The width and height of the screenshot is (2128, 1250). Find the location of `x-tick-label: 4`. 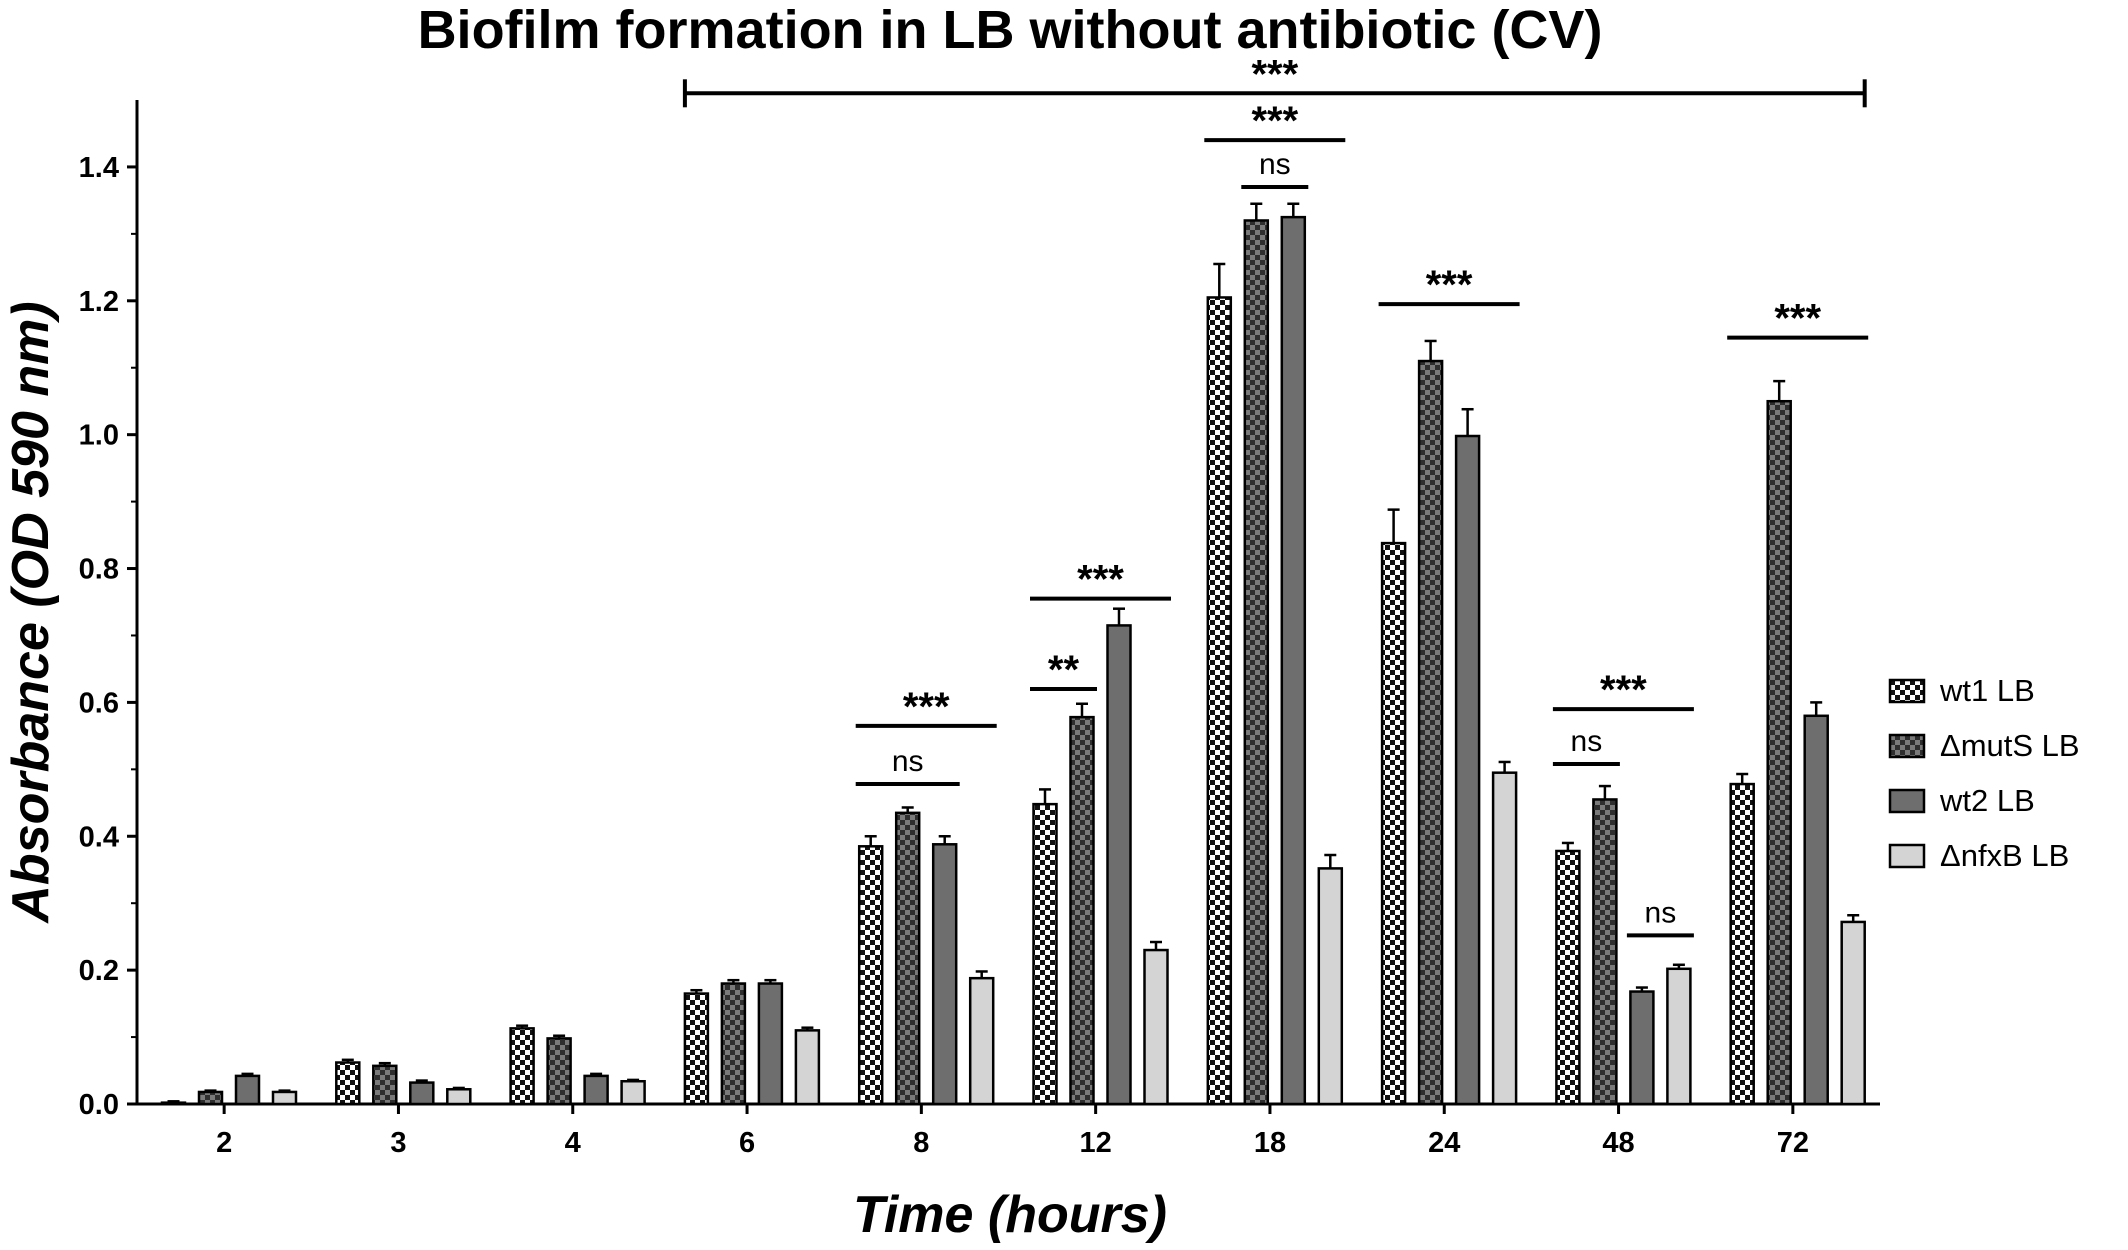

x-tick-label: 4 is located at coordinates (573, 1143).